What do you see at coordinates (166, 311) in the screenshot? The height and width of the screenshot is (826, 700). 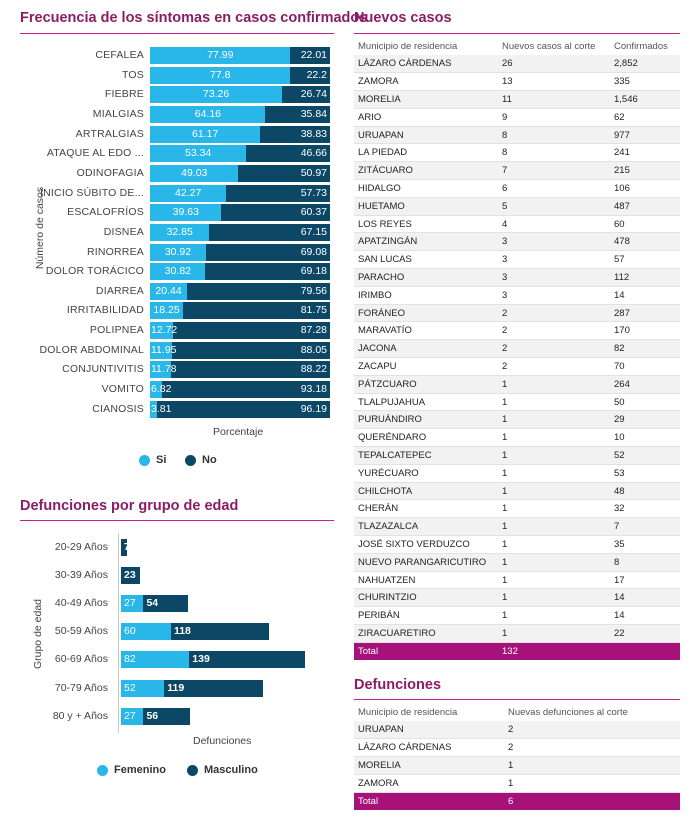 I see `bar-si-irritabilidad` at bounding box center [166, 311].